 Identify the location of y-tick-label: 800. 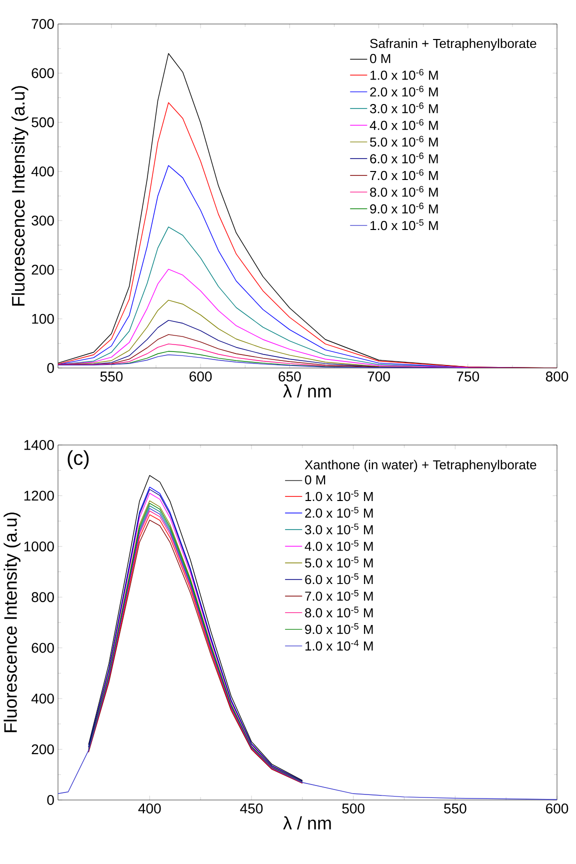
(43, 597).